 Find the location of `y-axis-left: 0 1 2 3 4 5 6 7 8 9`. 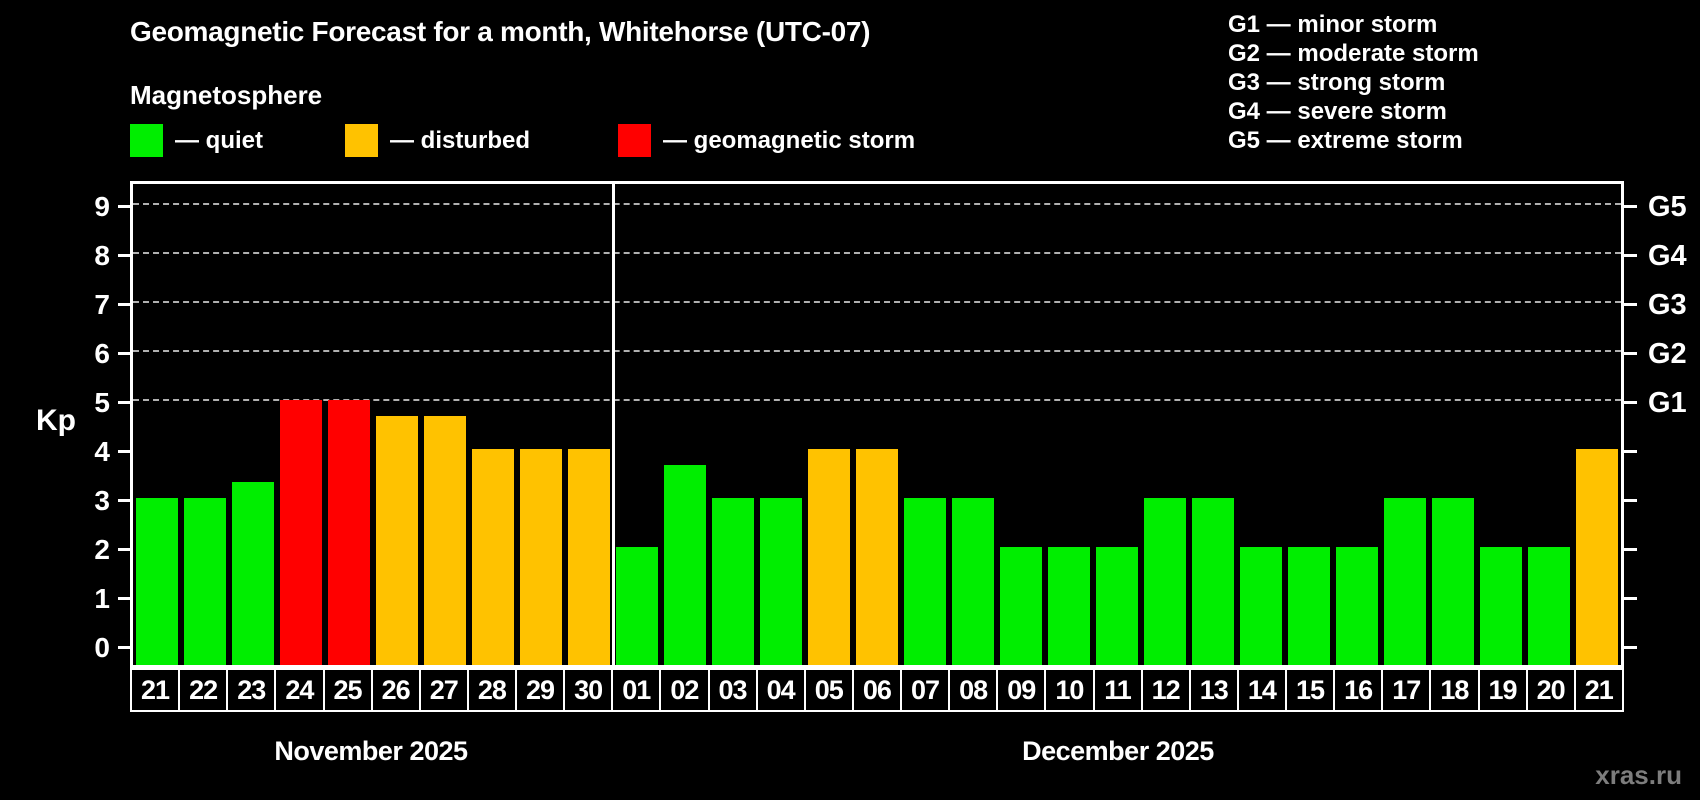

y-axis-left: 0 1 2 3 4 5 6 7 8 9 is located at coordinates (65, 424).